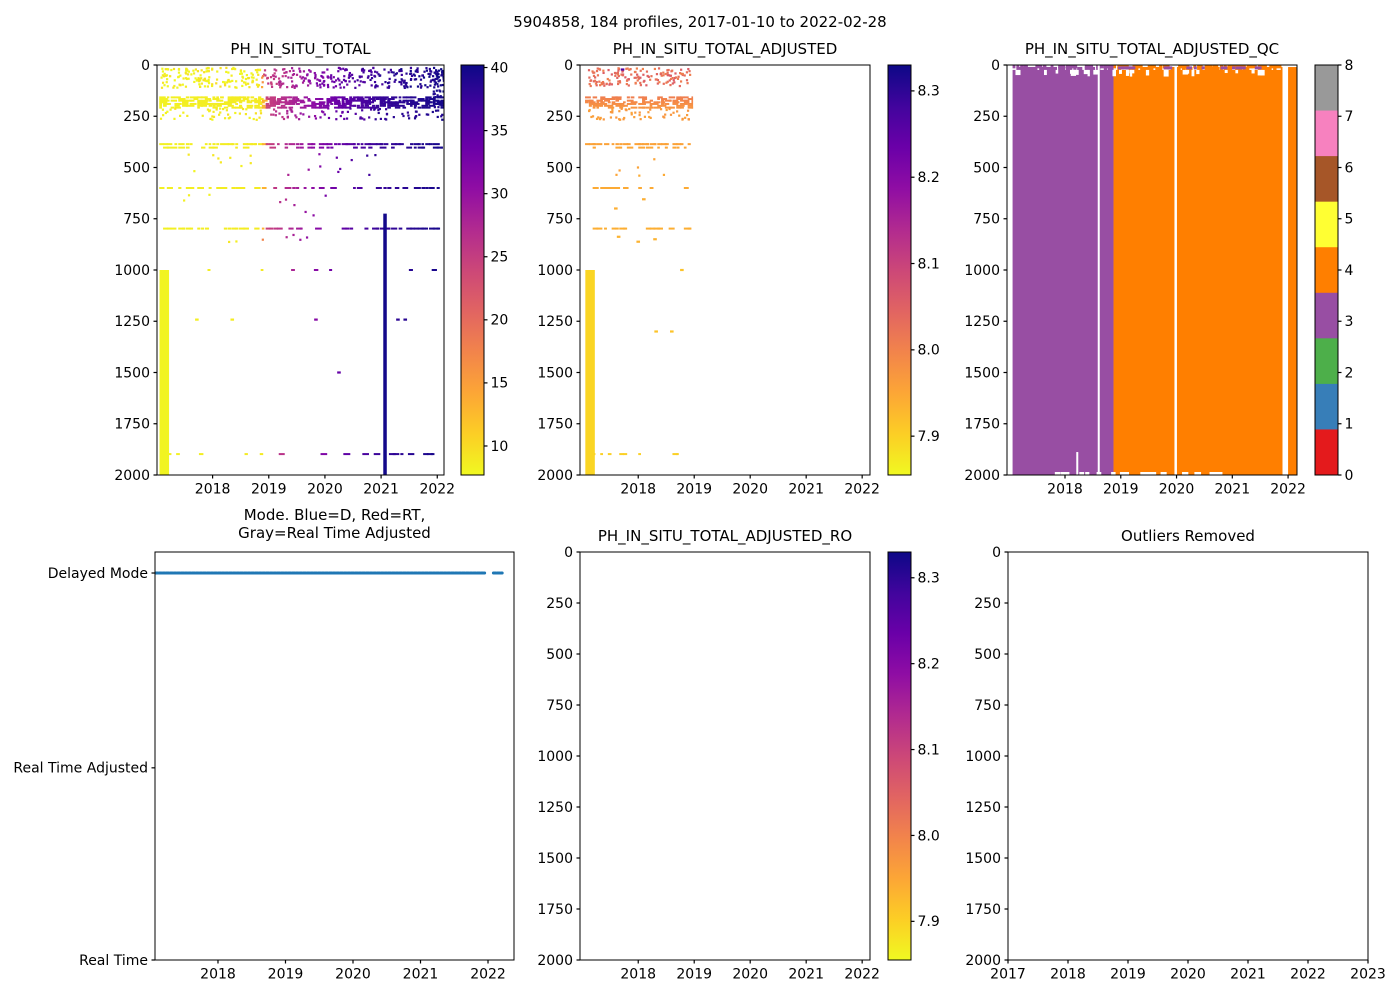 This screenshot has height=1000, width=1400. I want to click on panel-title-ph-in-situ-total-adjusted-qc: PH_IN_SITU_TOTAL_ADJUSTED_QC, so click(1152, 49).